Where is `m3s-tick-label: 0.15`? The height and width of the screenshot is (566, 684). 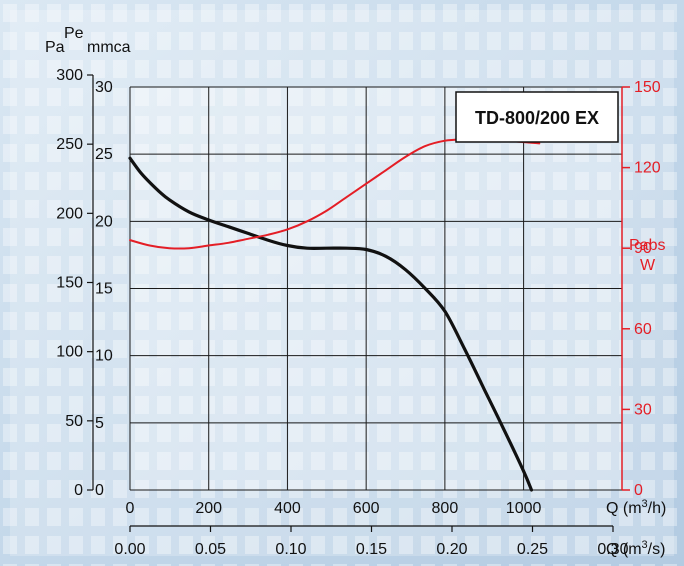
m3s-tick-label: 0.15 is located at coordinates (371, 549).